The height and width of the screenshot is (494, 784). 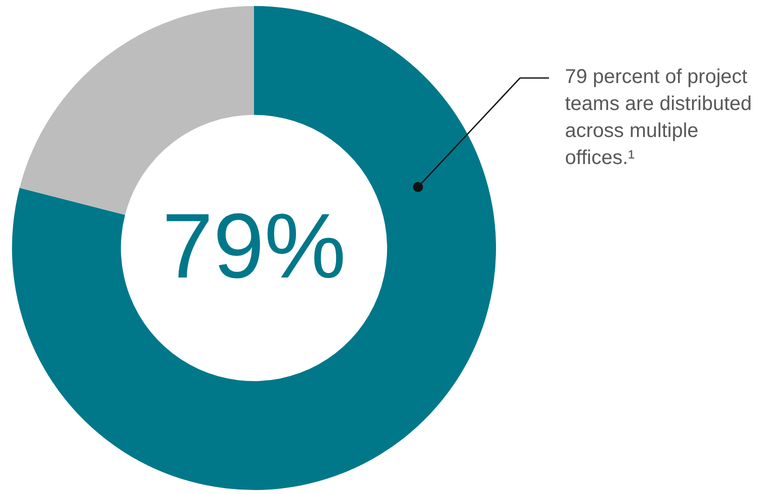 I want to click on text: 79 percent of project teams are distributed across multiple offices.¹, so click(x=659, y=118).